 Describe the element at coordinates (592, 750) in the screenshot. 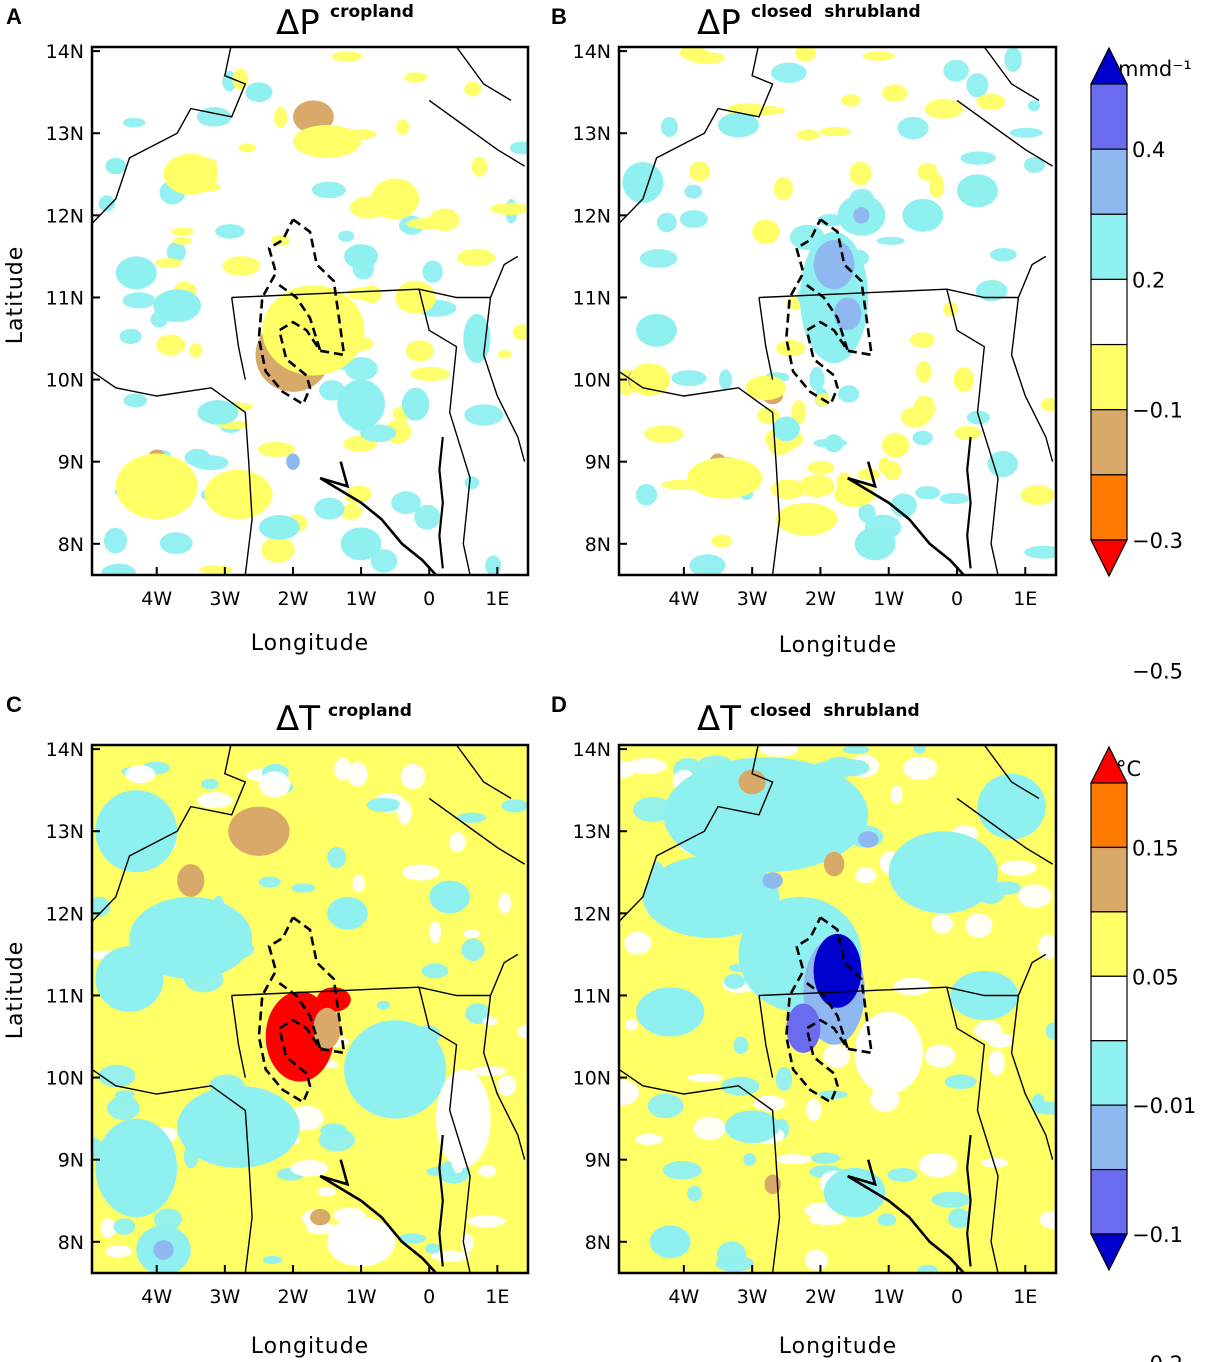

I see `y-tick-label: 14N` at that location.